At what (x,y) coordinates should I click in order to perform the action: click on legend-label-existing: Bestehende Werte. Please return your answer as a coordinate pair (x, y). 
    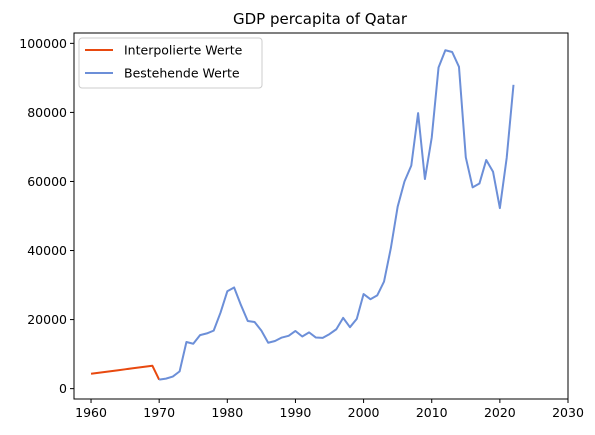
    Looking at the image, I should click on (182, 73).